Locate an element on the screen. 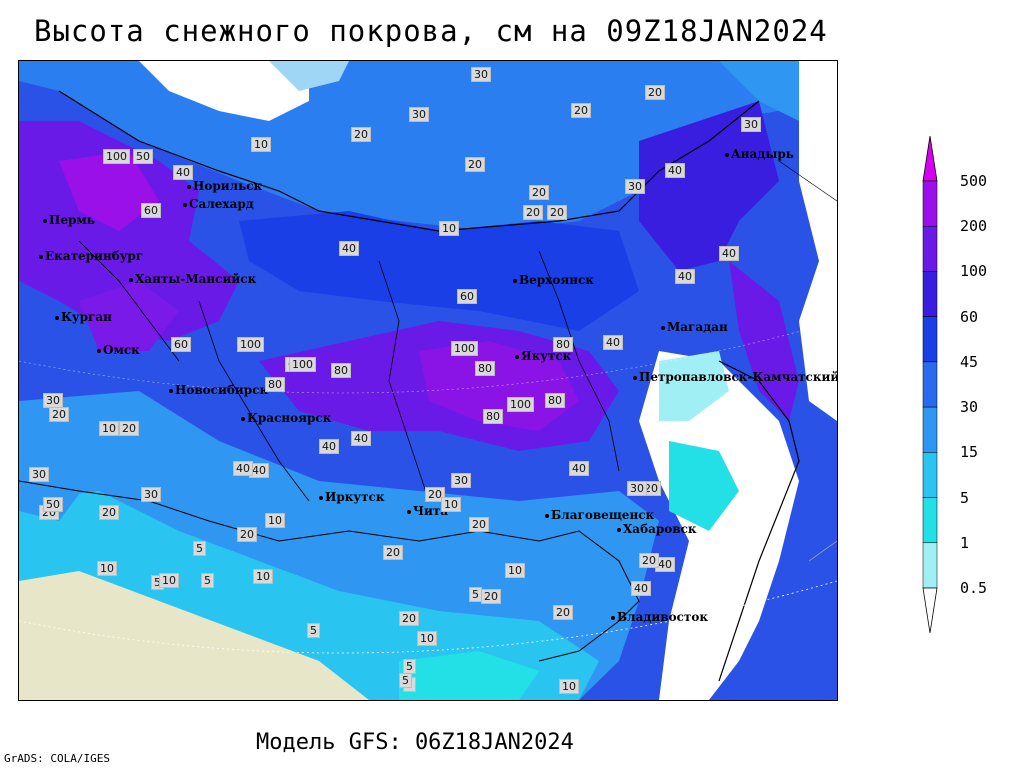 The width and height of the screenshot is (1024, 768). software-credit: GrADS: COLA/IGES is located at coordinates (57, 758).